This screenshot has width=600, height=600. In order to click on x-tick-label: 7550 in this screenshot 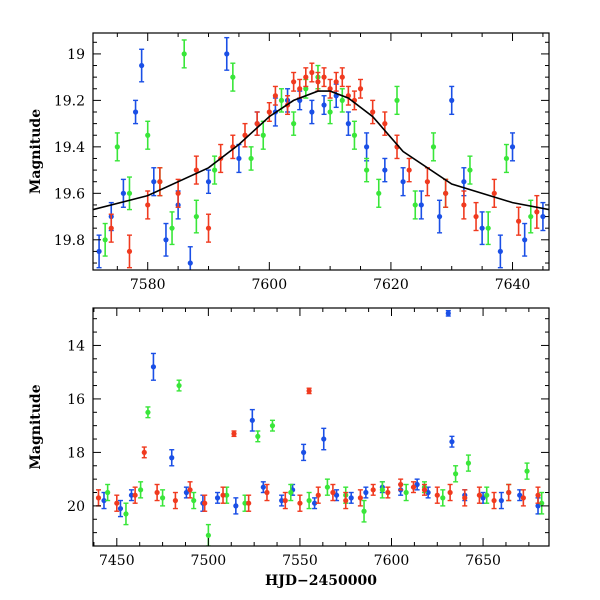, I will do `click(300, 561)`.